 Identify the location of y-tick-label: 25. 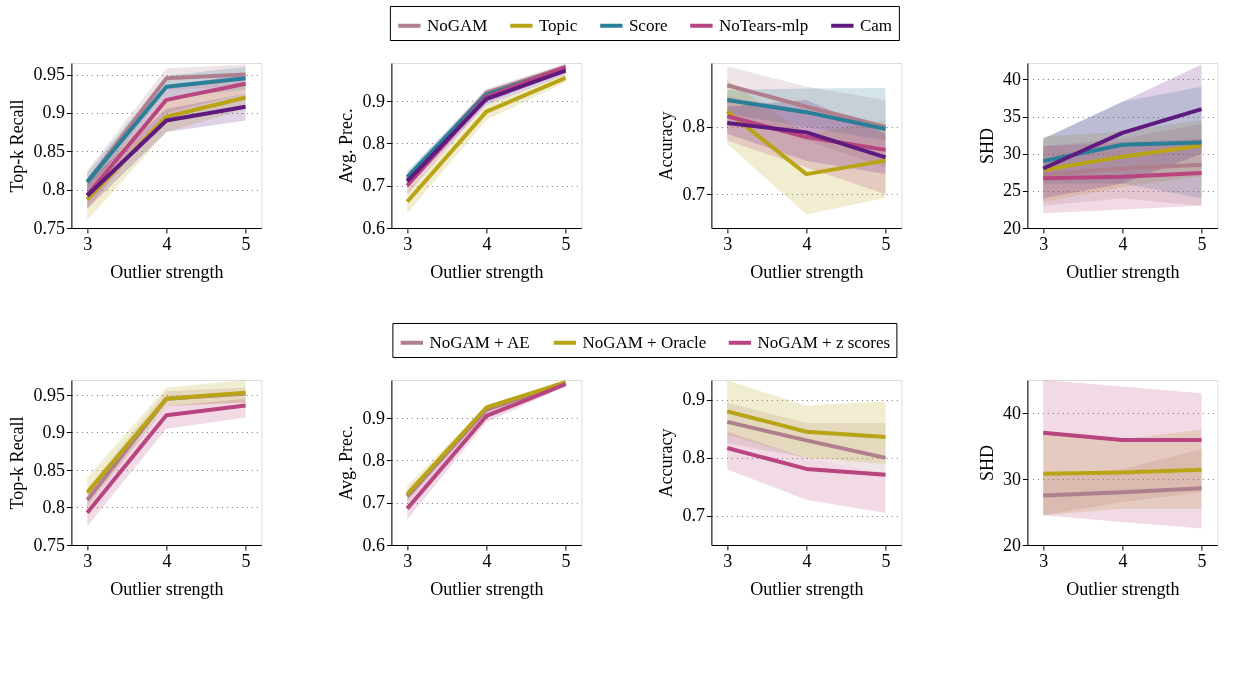
(1011, 190).